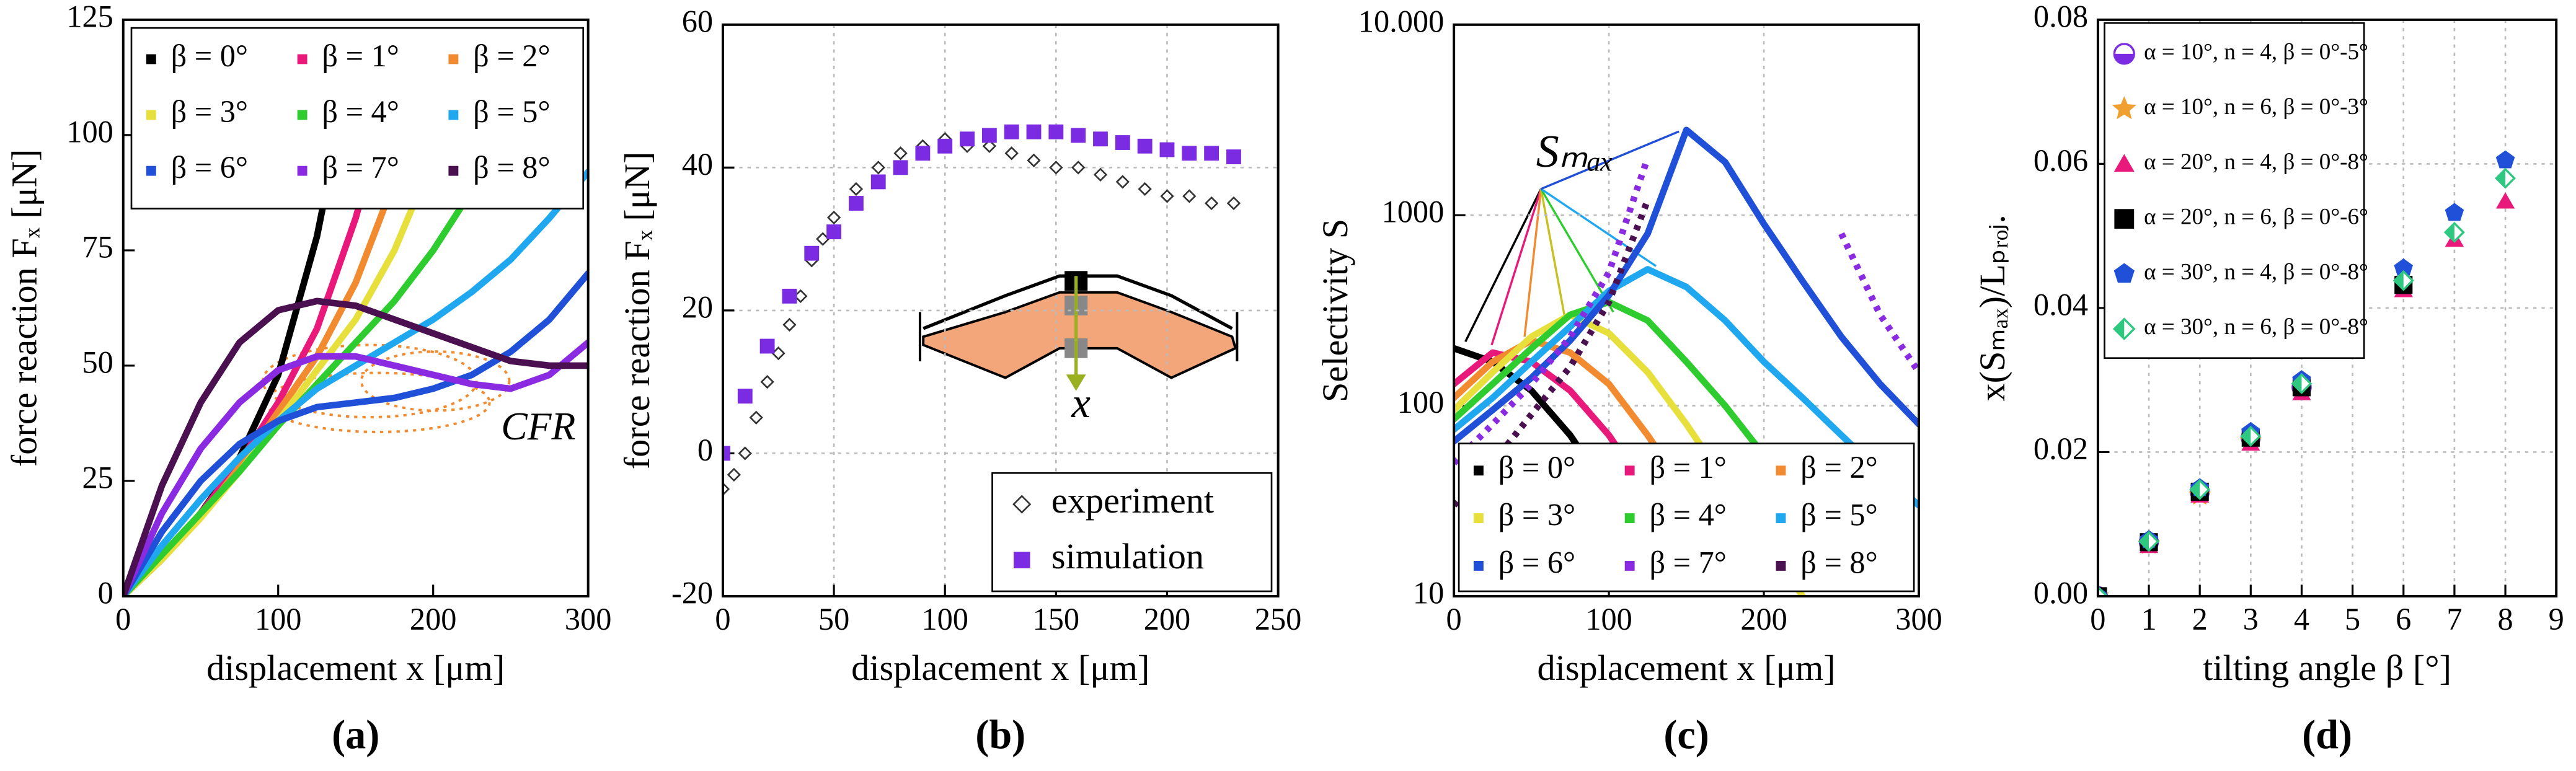 The image size is (2576, 771). Describe the element at coordinates (2327, 668) in the screenshot. I see `x-axis-label: tilting angle β [°]` at that location.